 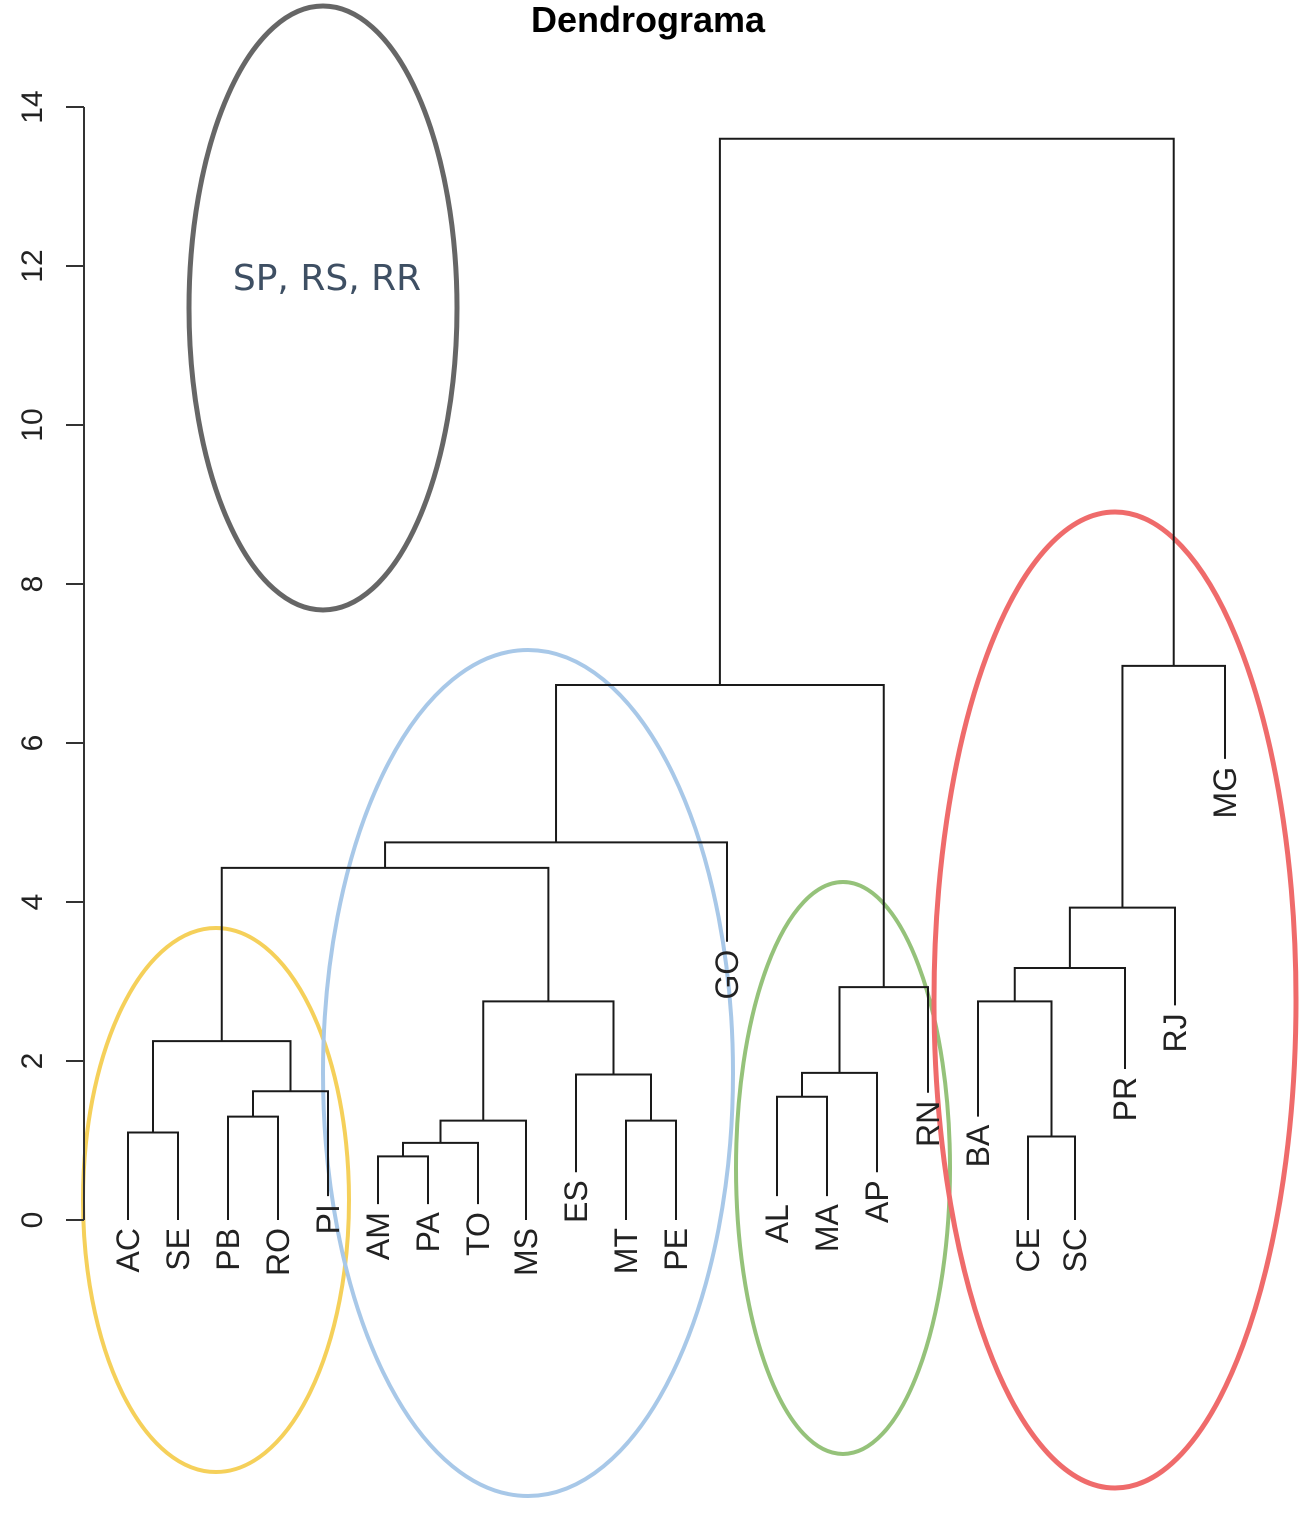 I want to click on leaf-label-rj: RJ, so click(x=1175, y=1032).